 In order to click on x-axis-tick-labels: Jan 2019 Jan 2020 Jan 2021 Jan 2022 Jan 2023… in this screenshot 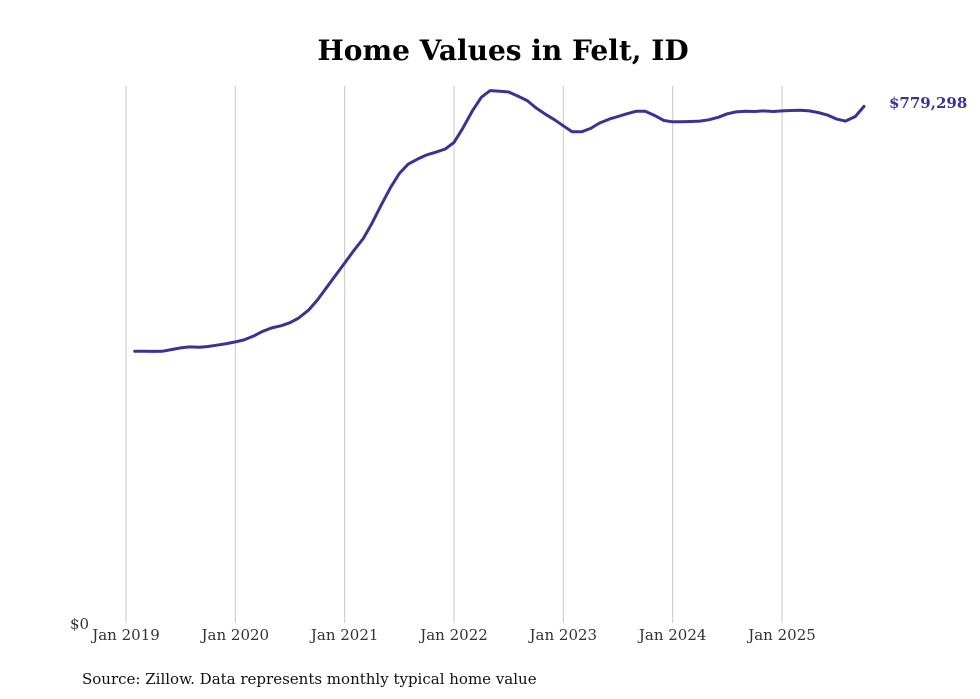, I will do `click(453, 635)`.